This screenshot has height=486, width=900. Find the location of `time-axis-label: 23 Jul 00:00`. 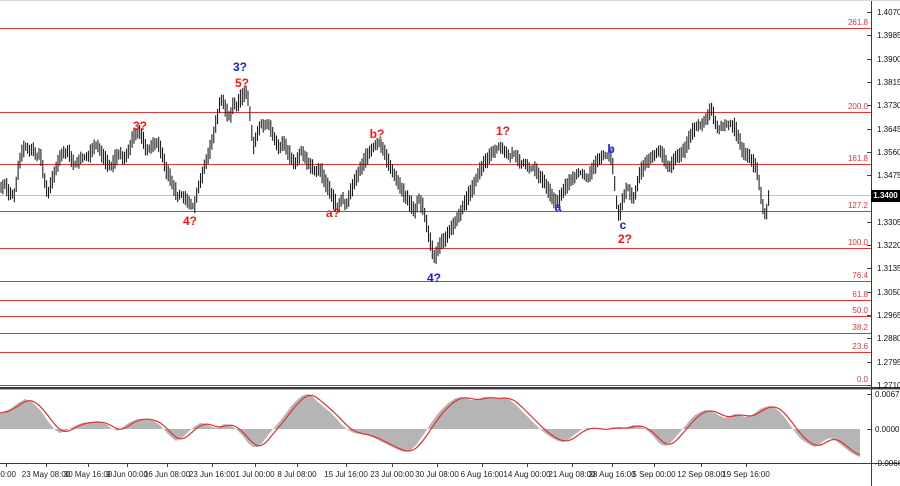

time-axis-label: 23 Jul 00:00 is located at coordinates (392, 474).